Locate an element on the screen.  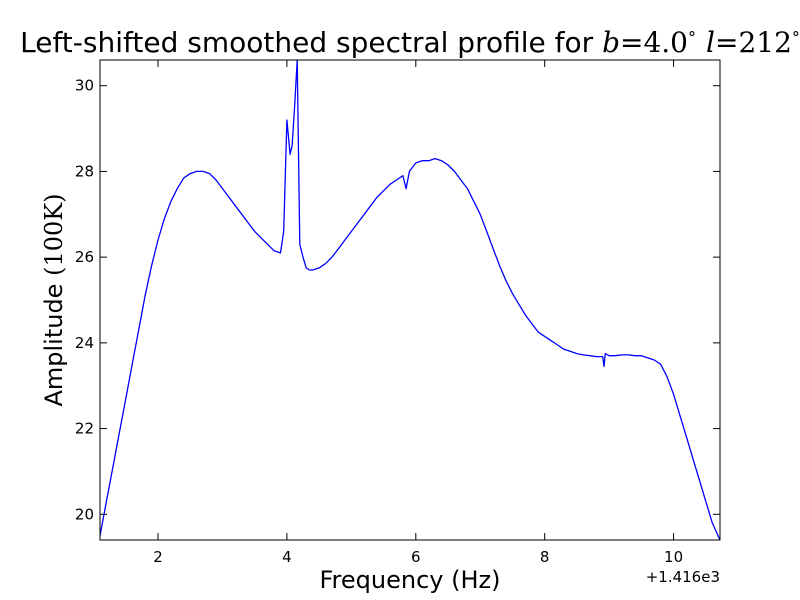
y-tick-label: 26 is located at coordinates (84, 257).